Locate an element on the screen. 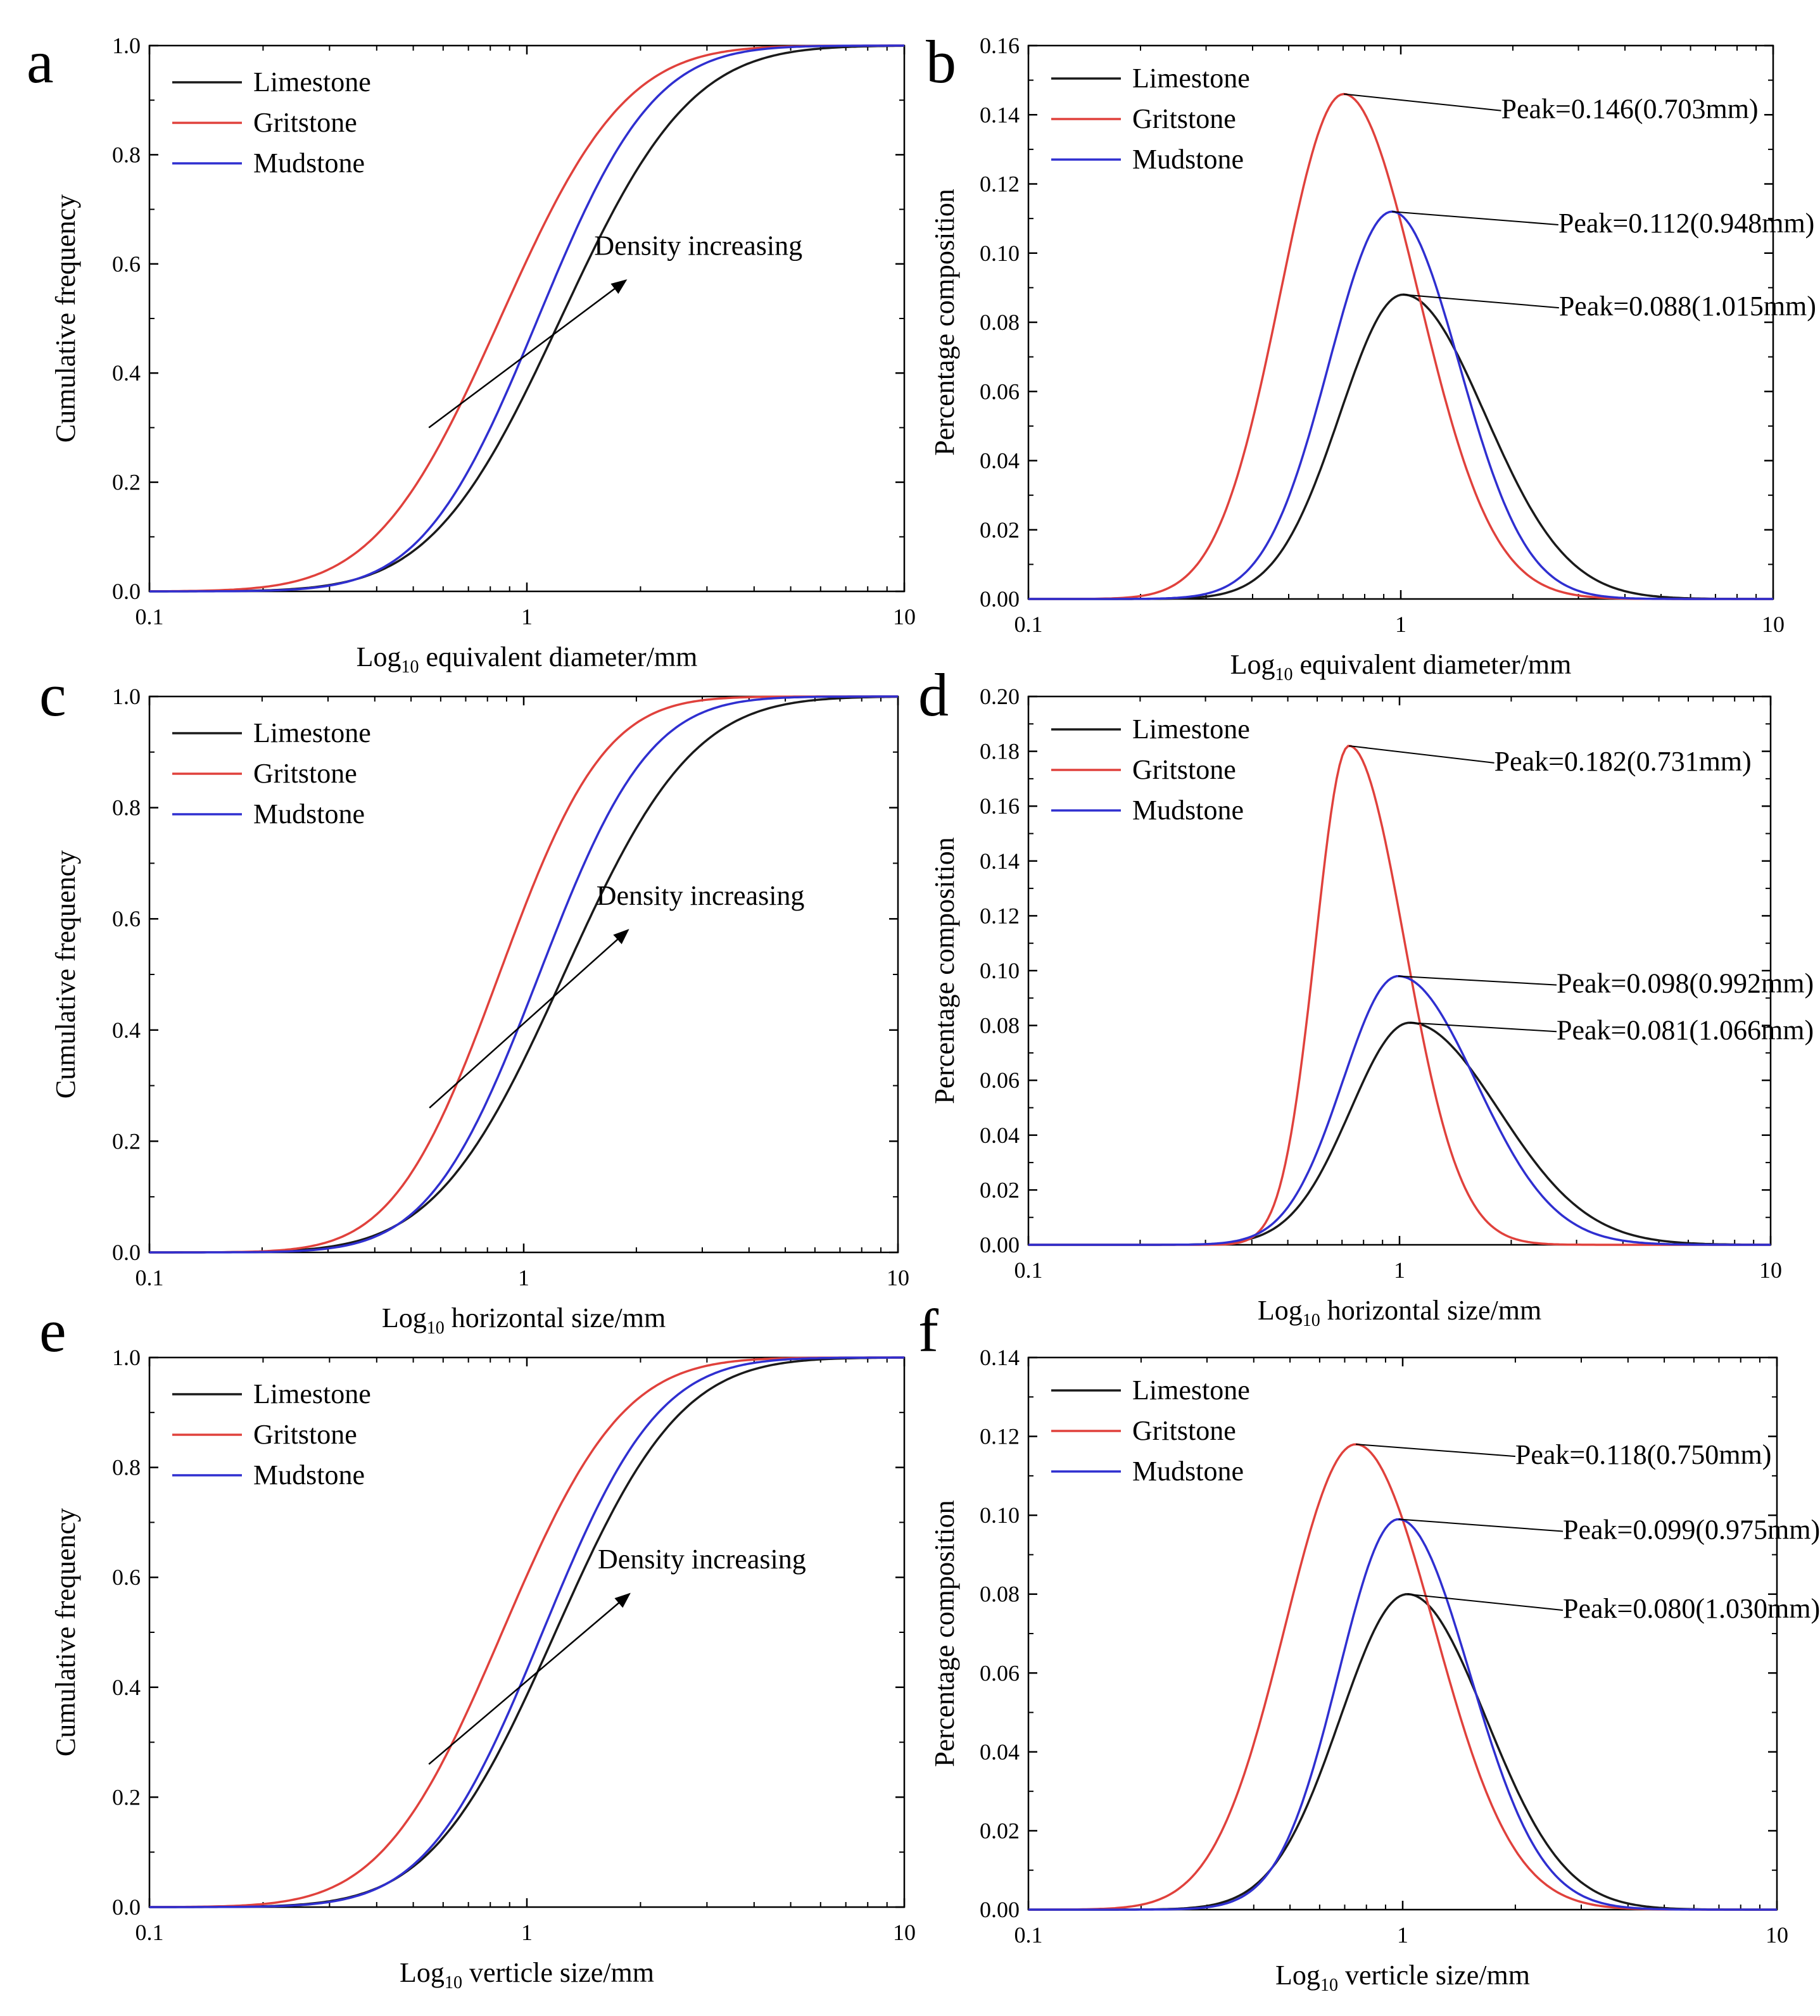 The width and height of the screenshot is (1820, 2016). peak-label-limestone: Peak=0.081(1.066mm) is located at coordinates (1685, 1029).